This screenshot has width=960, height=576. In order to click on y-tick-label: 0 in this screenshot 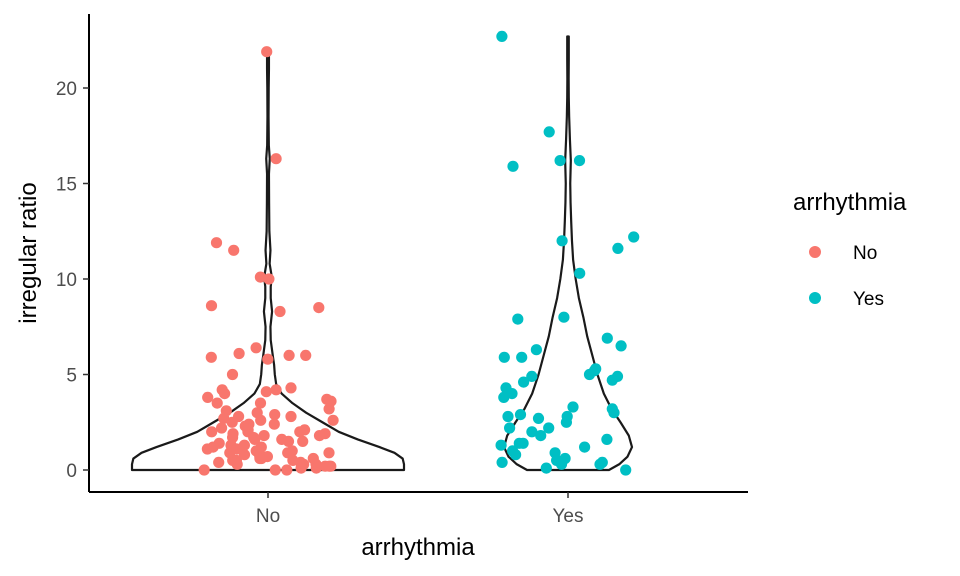, I will do `click(71, 471)`.